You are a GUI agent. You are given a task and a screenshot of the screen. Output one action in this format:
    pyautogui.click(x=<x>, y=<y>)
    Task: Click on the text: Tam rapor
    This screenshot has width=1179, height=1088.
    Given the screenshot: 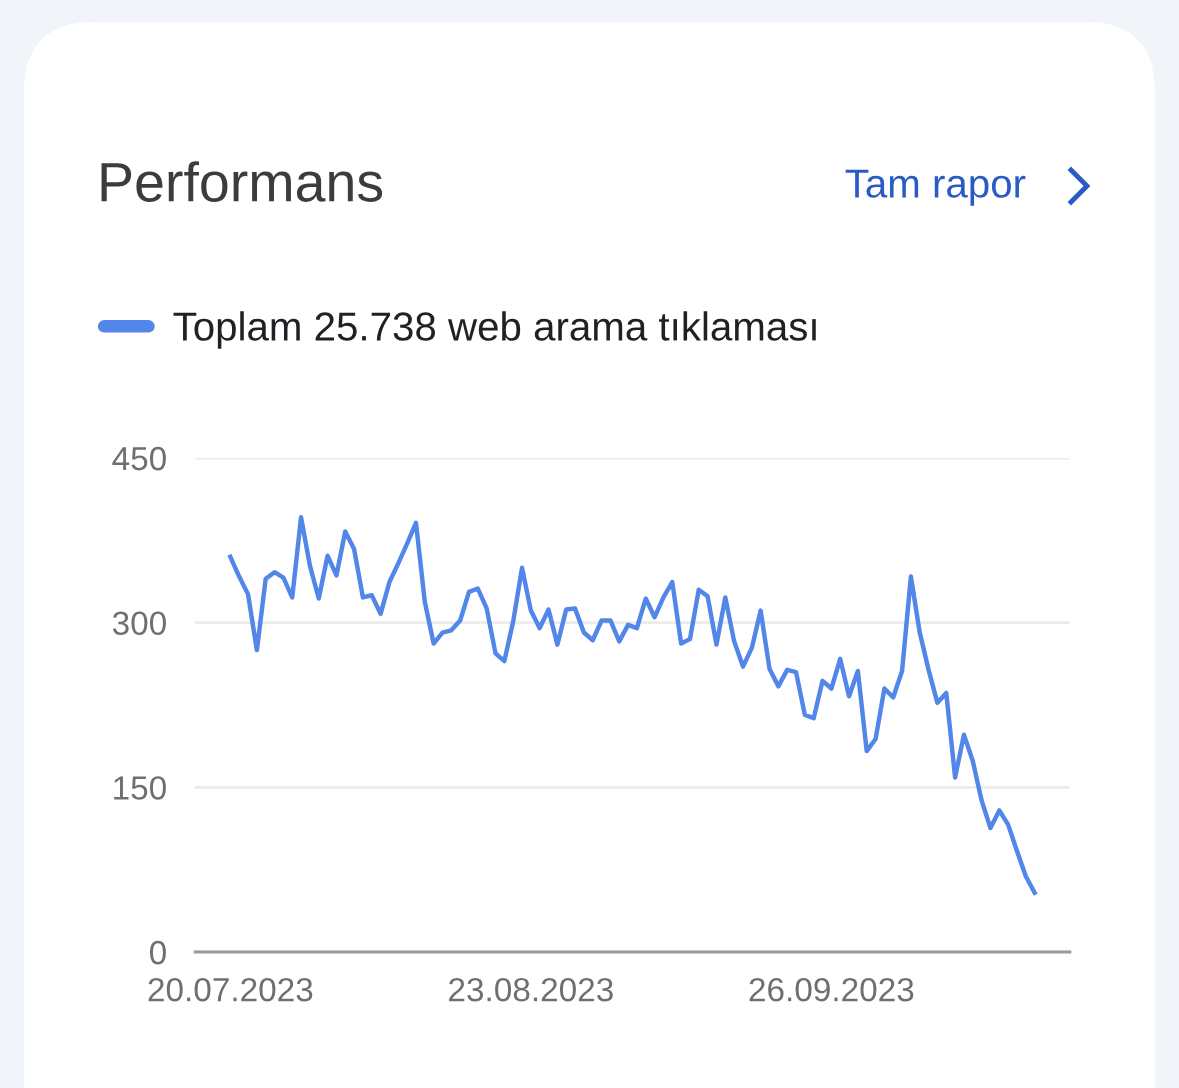 What is the action you would take?
    pyautogui.click(x=935, y=187)
    